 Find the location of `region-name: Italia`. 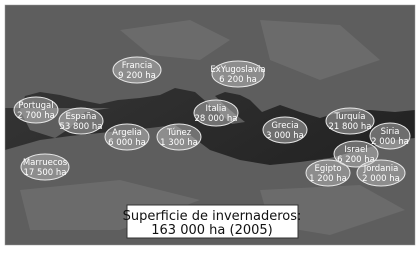

region-name: Italia is located at coordinates (216, 109).